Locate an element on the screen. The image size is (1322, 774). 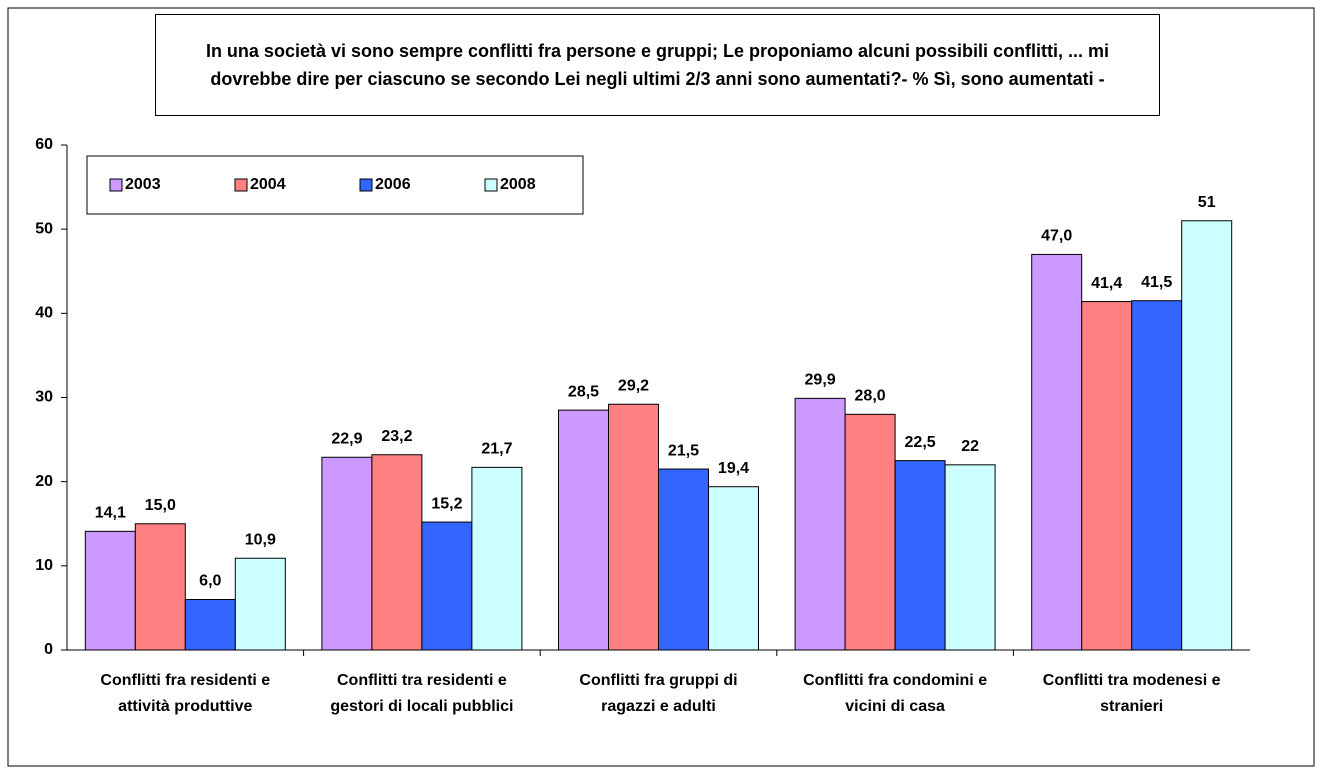
y-tick-label: 40 is located at coordinates (44, 313).